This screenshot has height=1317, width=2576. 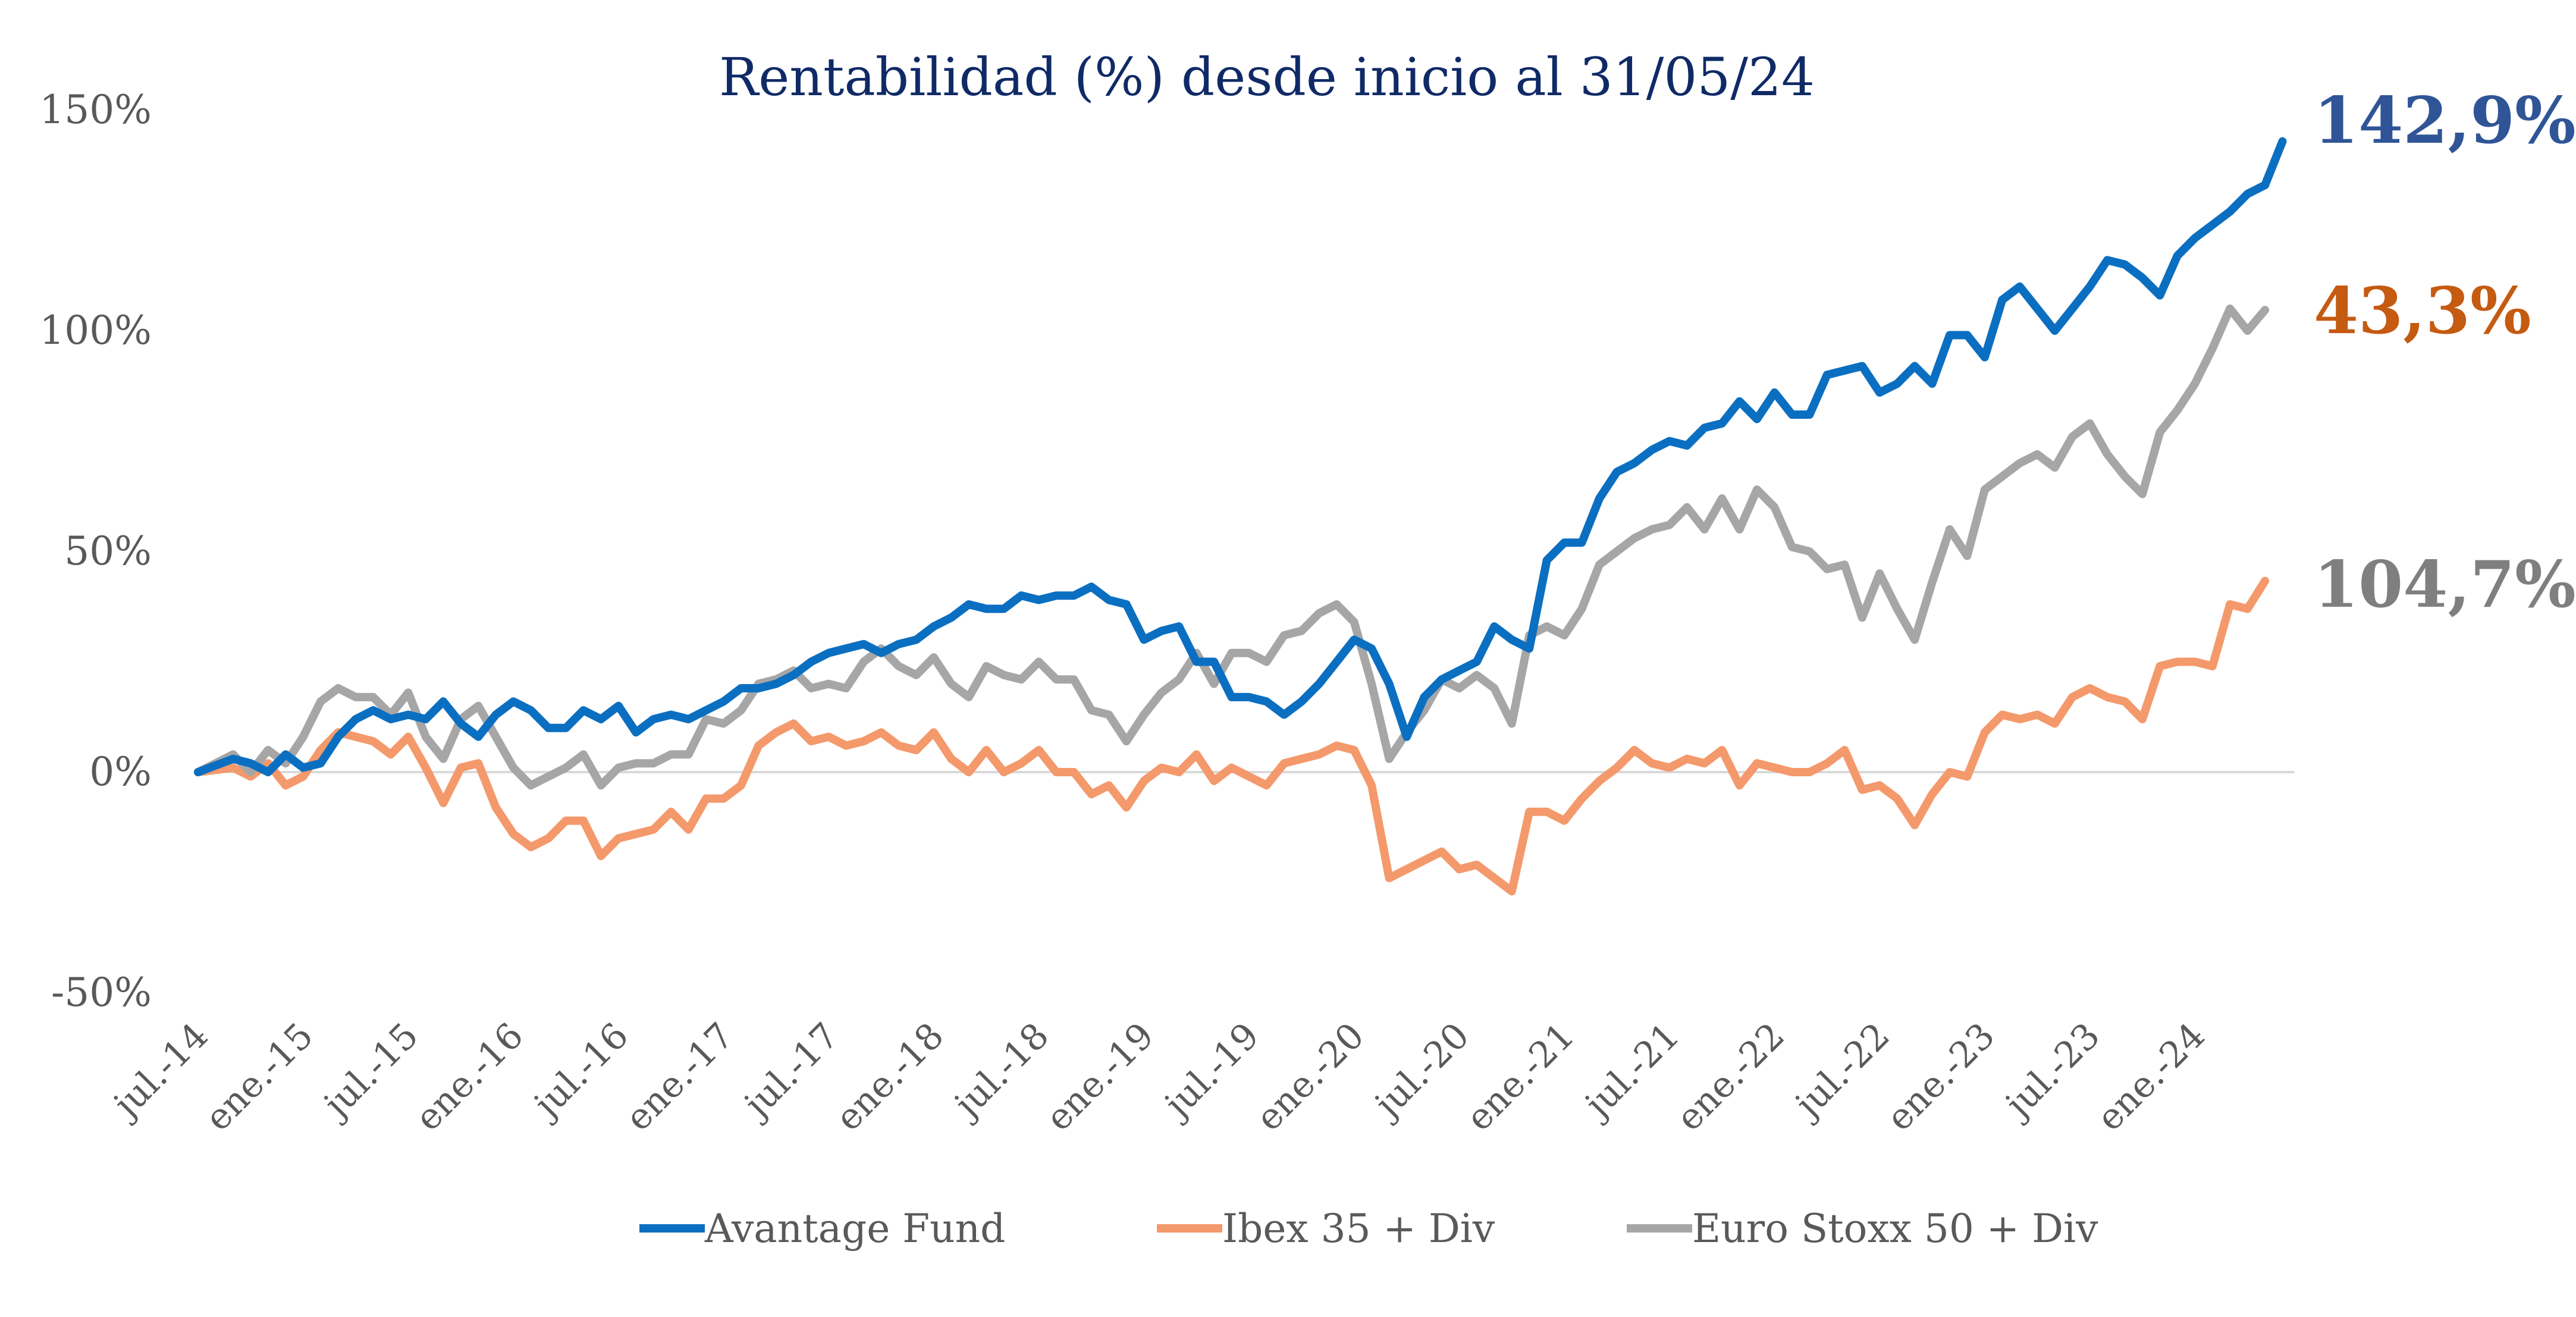 I want to click on y-axis-ticks: -50% 0% 50% 100% 150%, so click(x=95, y=551).